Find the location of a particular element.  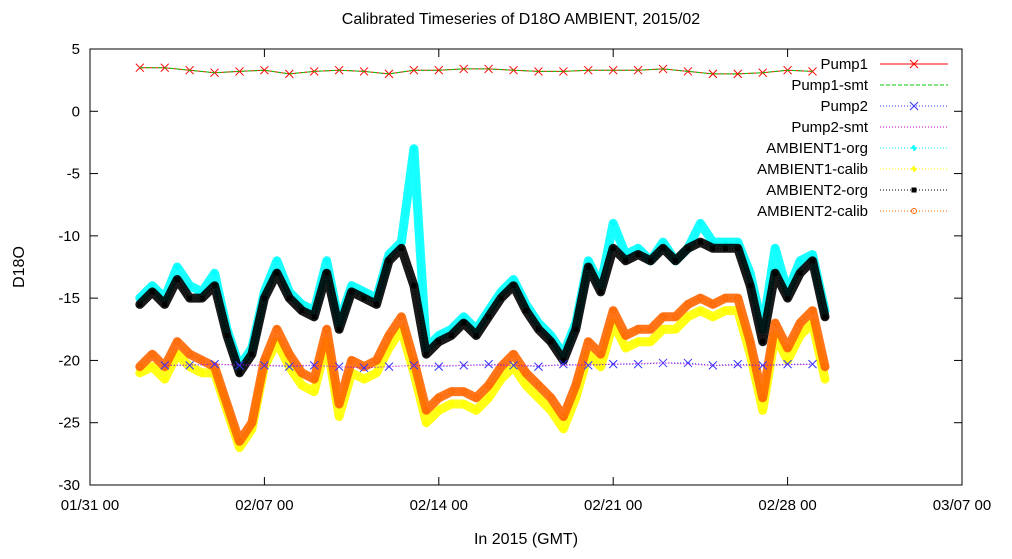

legend-entry: Pump1 is located at coordinates (884, 64).